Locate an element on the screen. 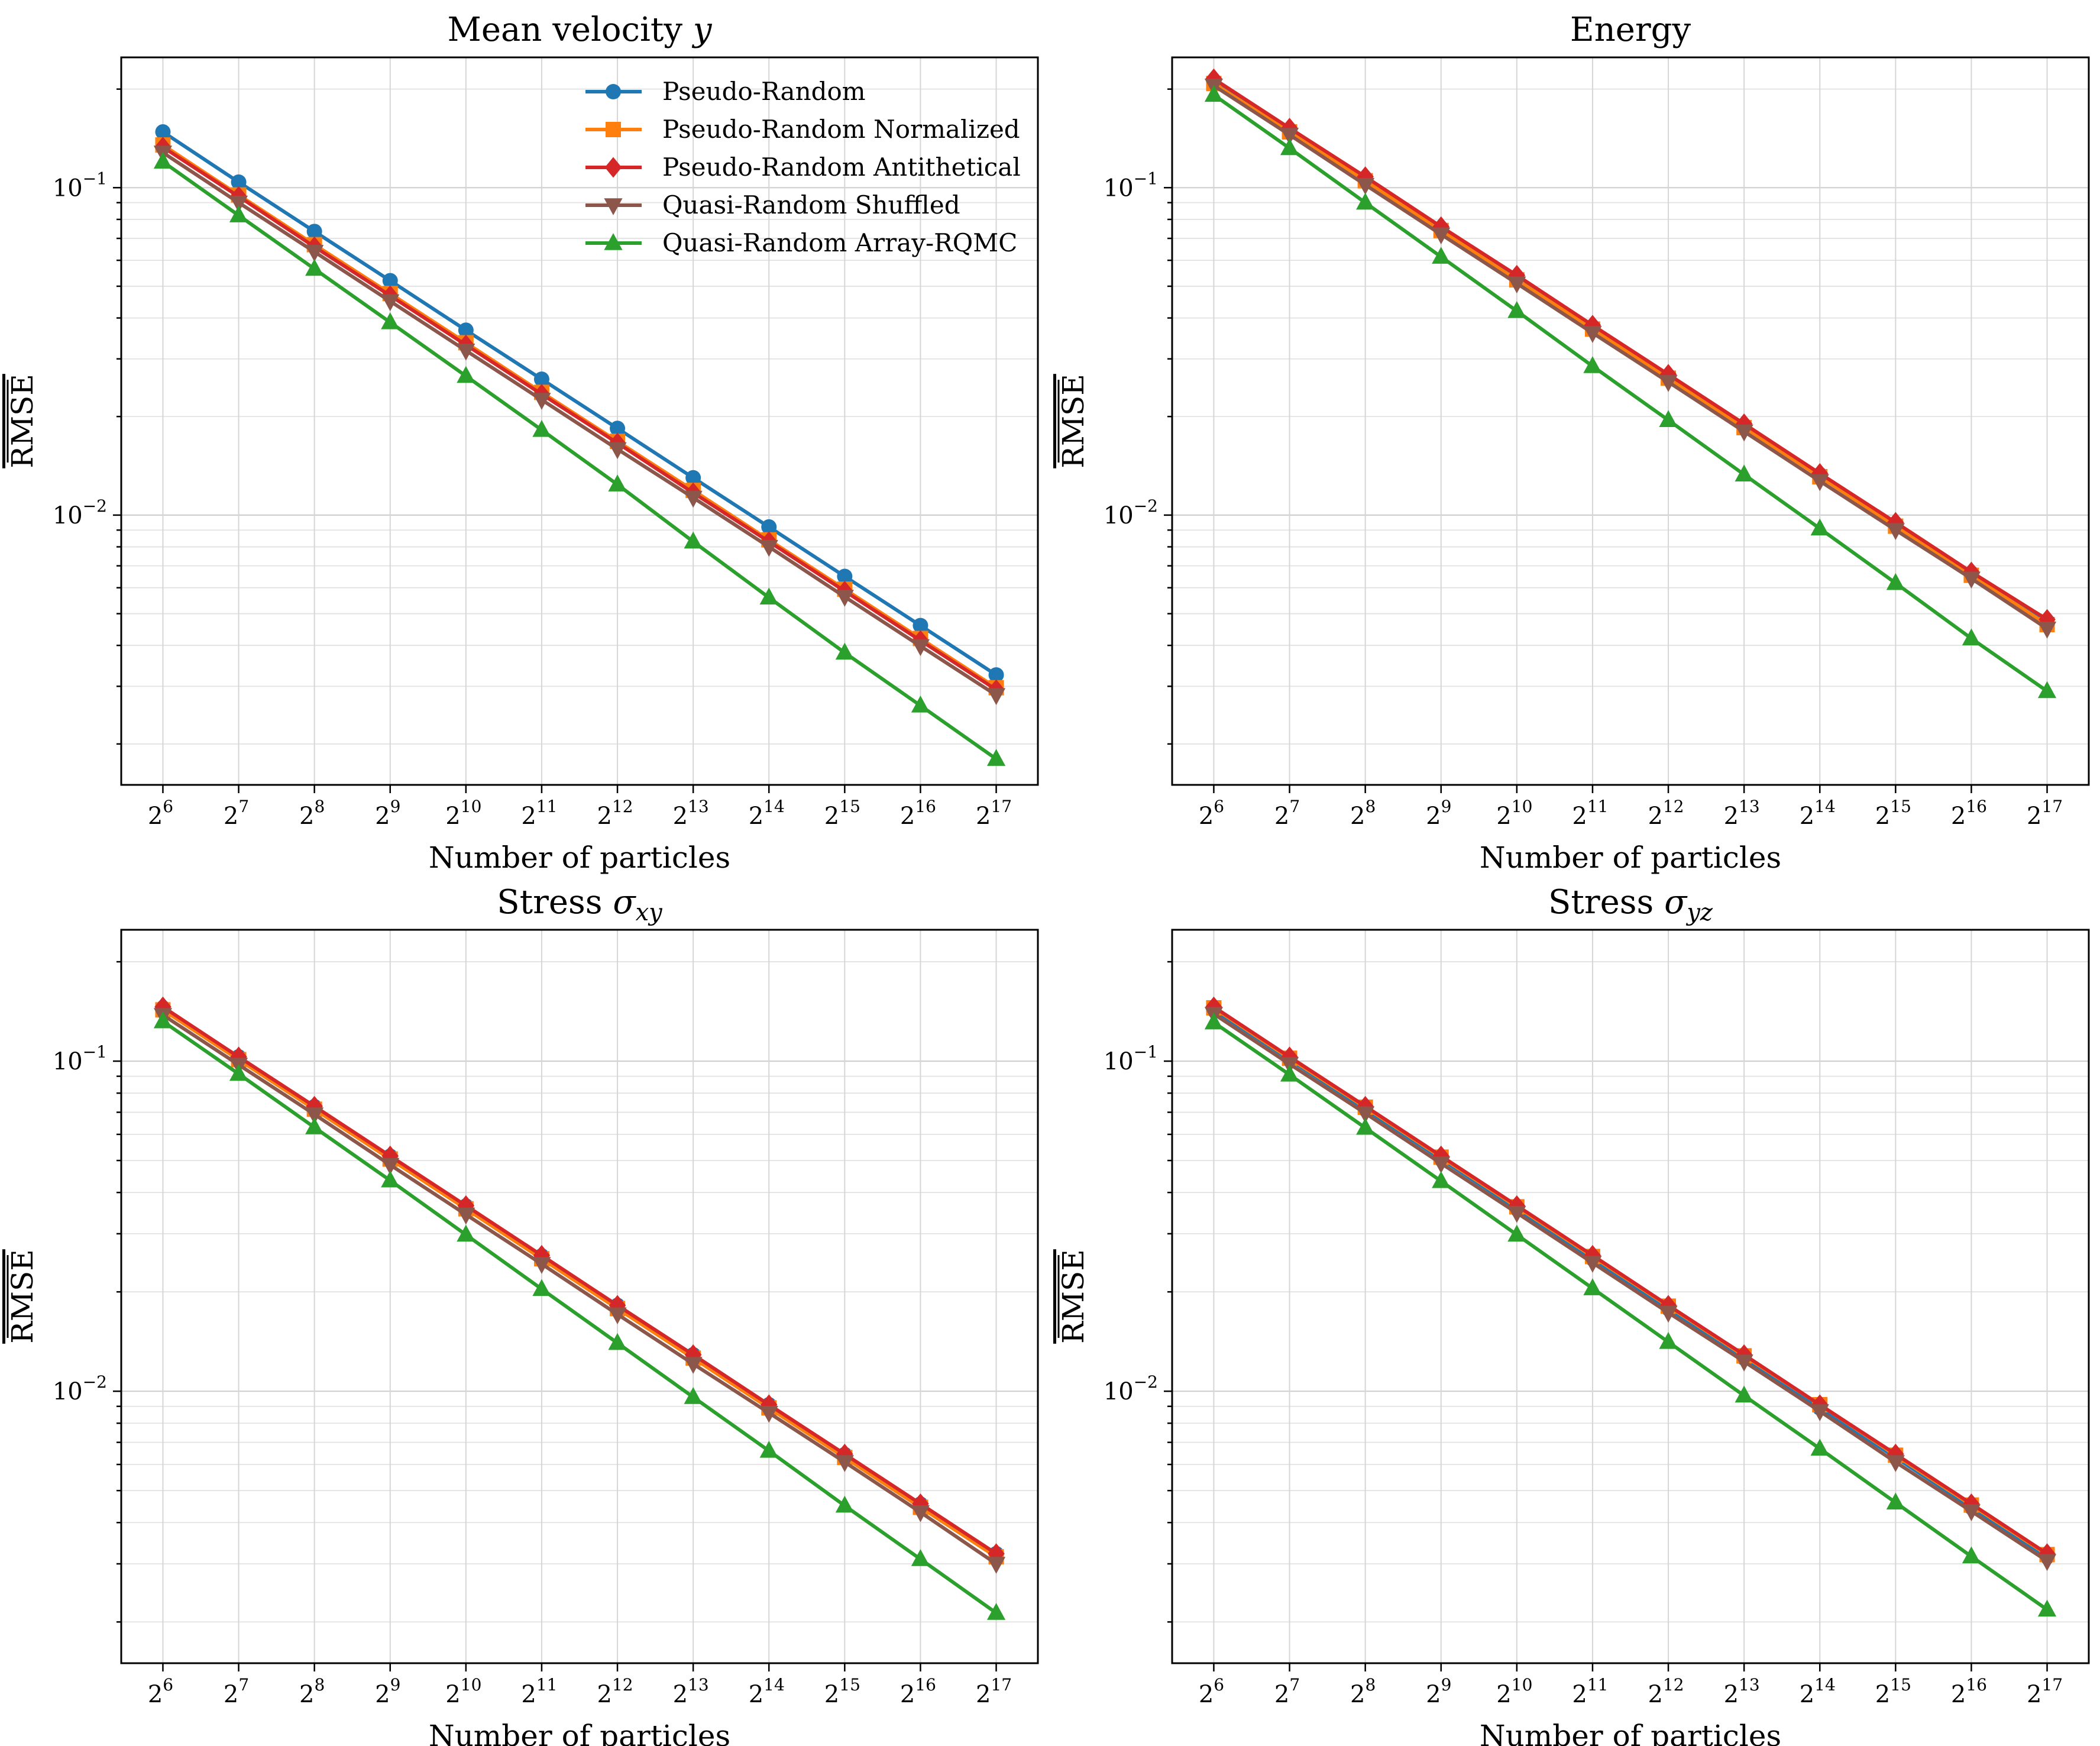 The width and height of the screenshot is (2100, 1746). x-tick-label: 27 is located at coordinates (237, 813).